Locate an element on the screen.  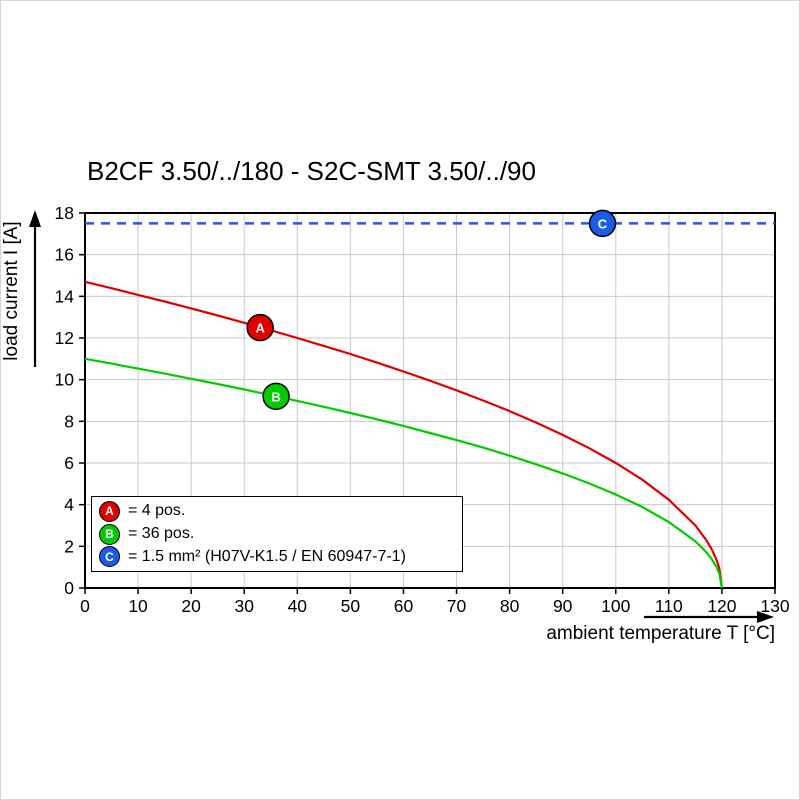
series-c-label: = 1.5 mm² (H07V-K1.5 / EN 60947-7-1) is located at coordinates (267, 556).